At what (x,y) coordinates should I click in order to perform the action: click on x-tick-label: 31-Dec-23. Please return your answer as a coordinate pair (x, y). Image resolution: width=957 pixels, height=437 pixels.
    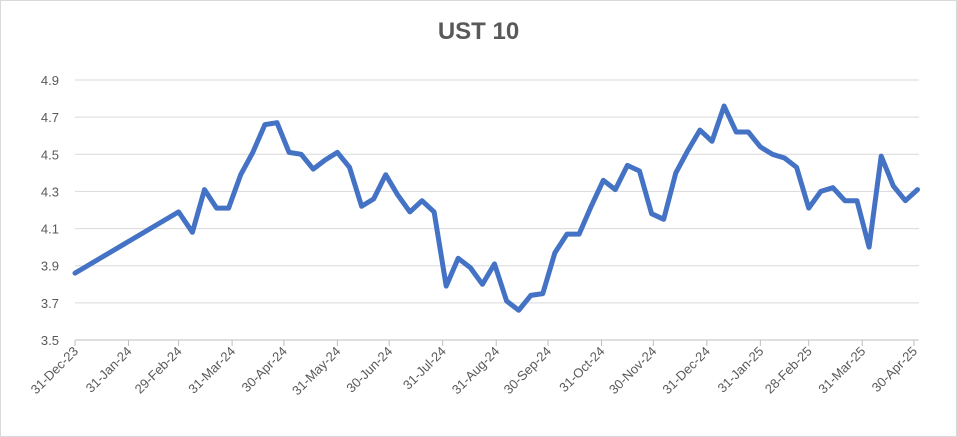
    Looking at the image, I should click on (55, 371).